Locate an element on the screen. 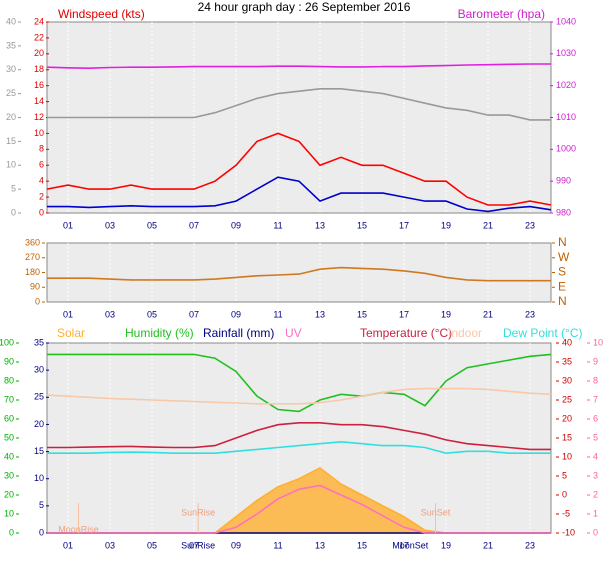 This screenshot has height=566, width=608. y-tick-label: N is located at coordinates (562, 301).